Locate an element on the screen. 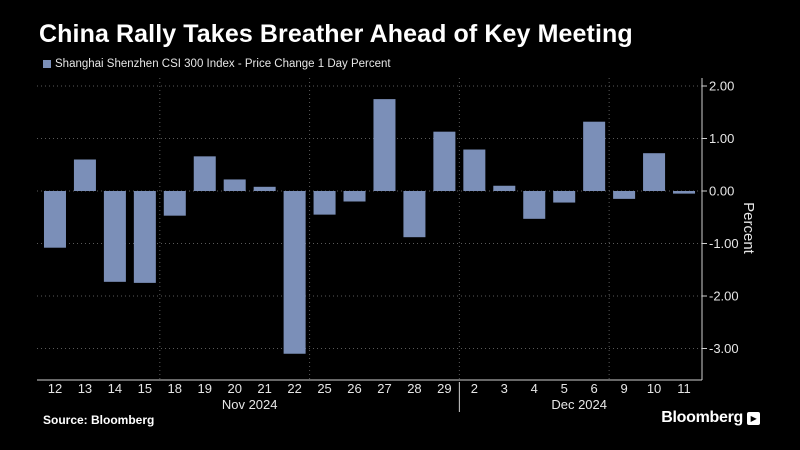 The image size is (800, 450). x-tick-label: 26 is located at coordinates (354, 388).